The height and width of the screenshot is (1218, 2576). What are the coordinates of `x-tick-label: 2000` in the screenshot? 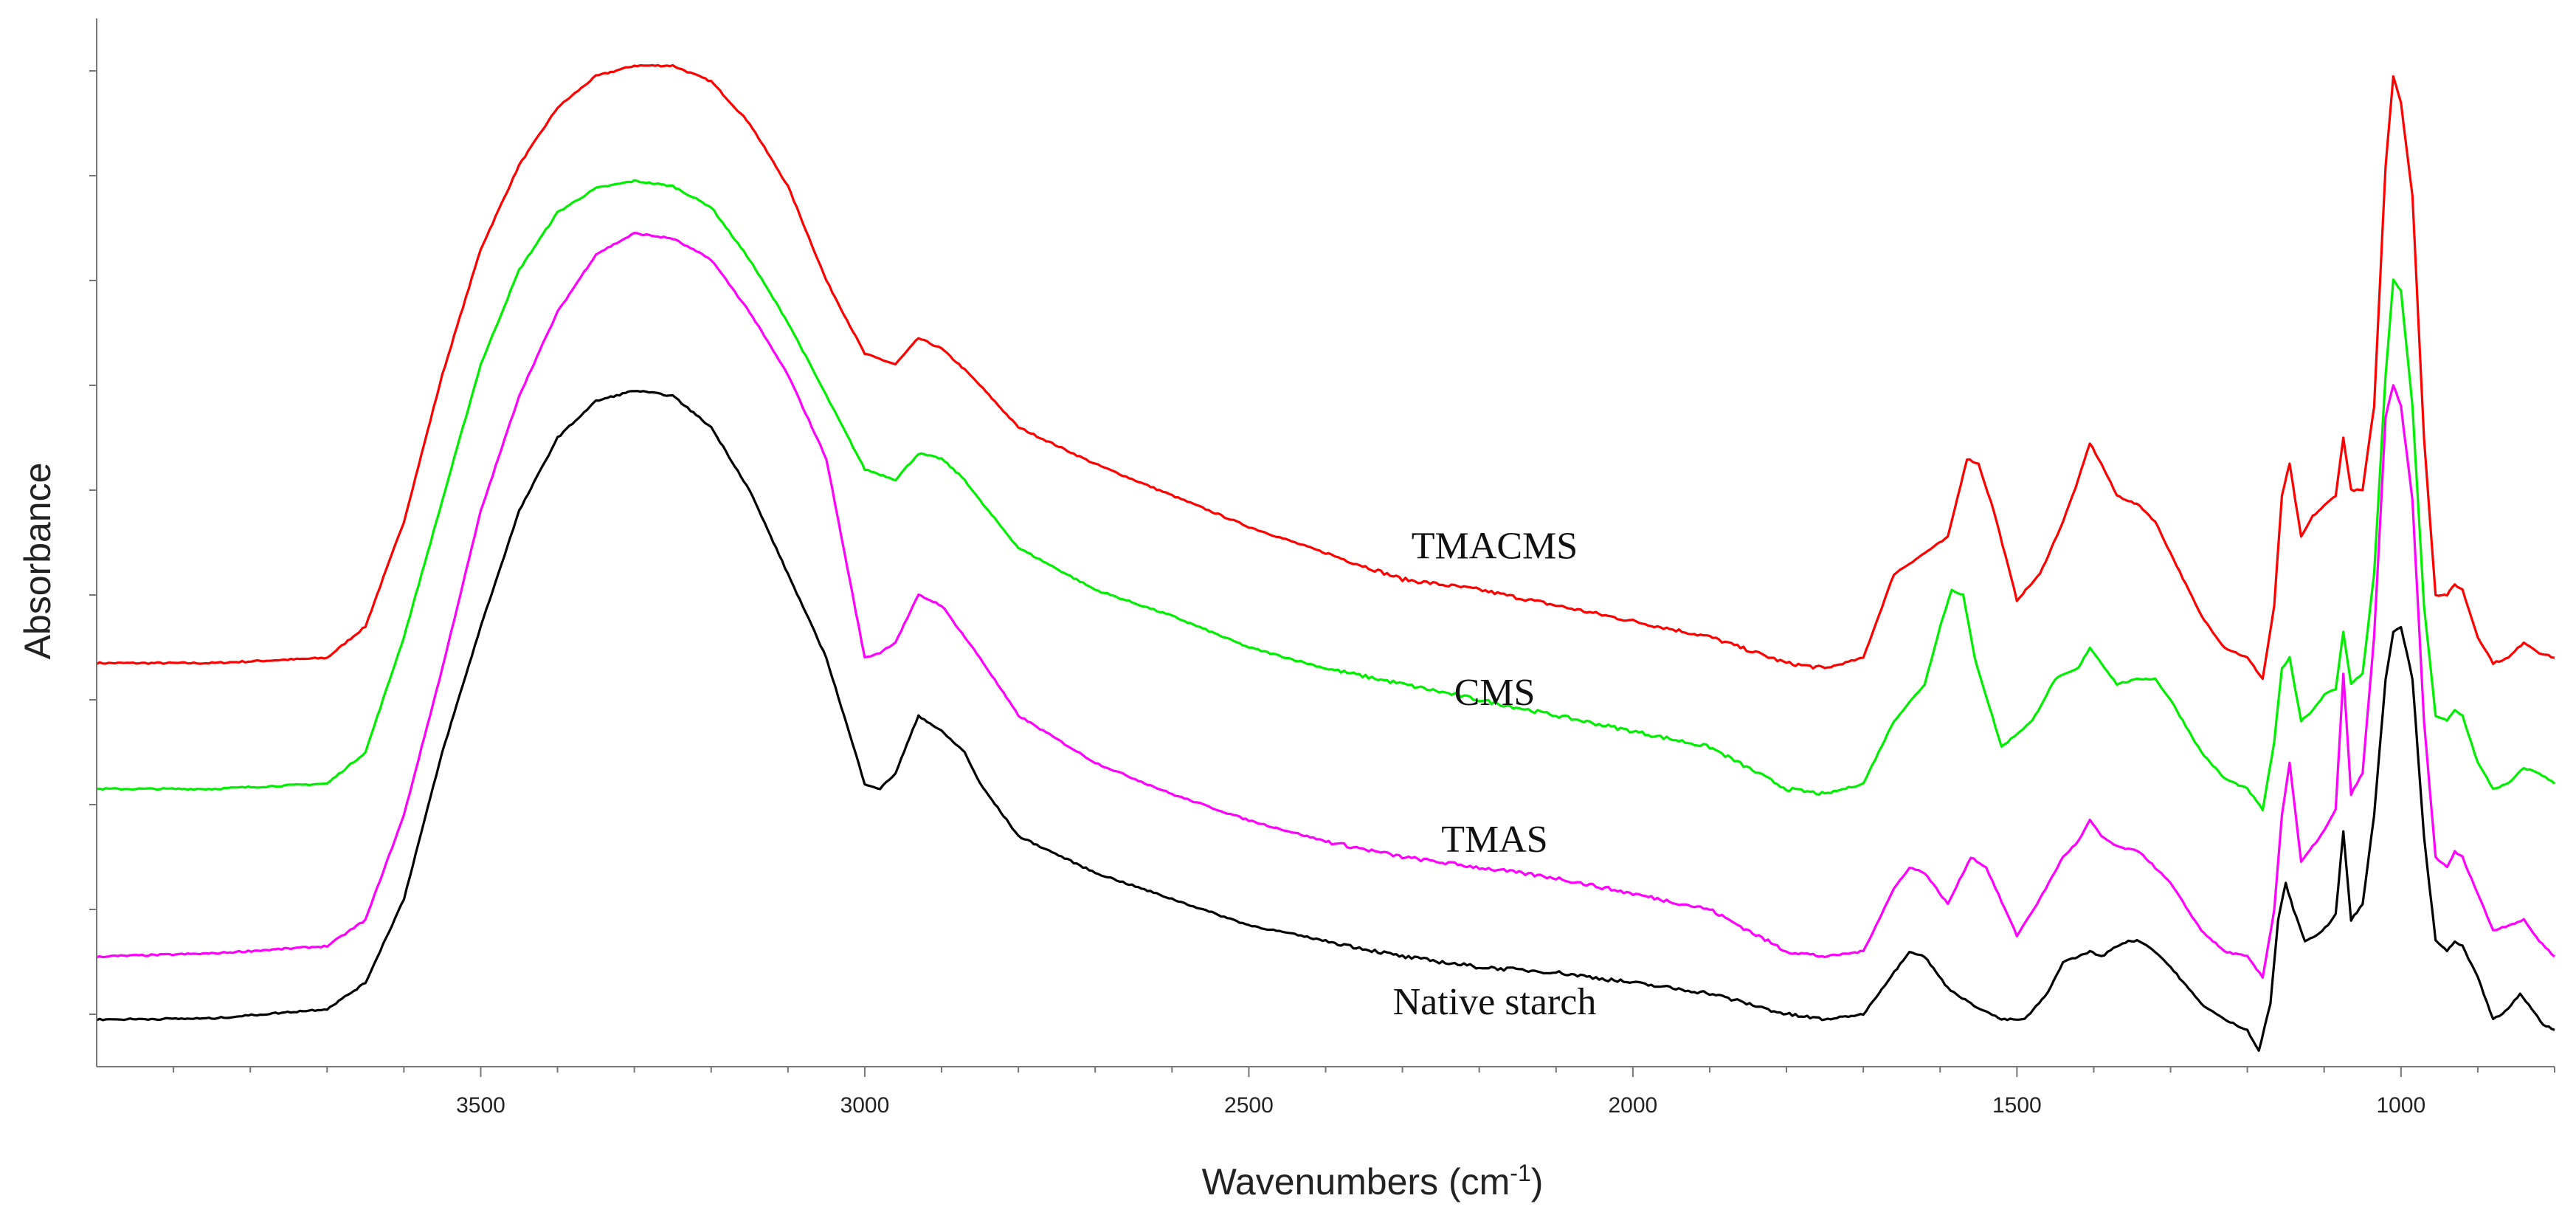 It's located at (1634, 1105).